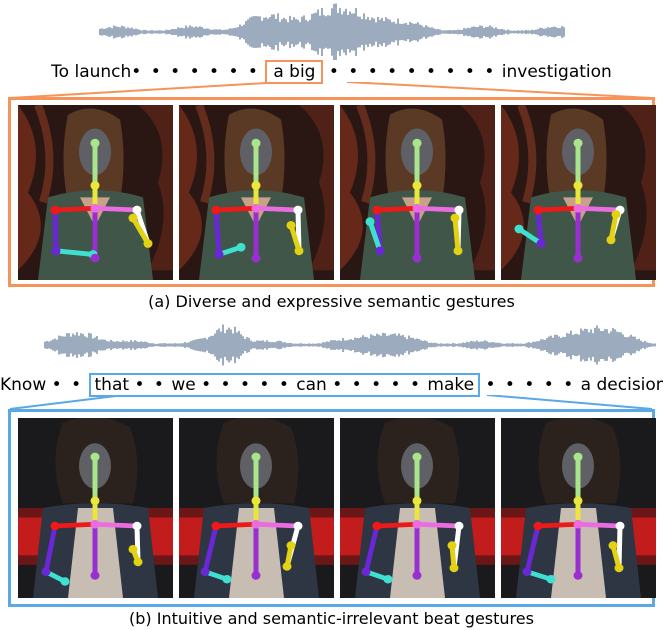 The width and height of the screenshot is (663, 630). Describe the element at coordinates (332, 31) in the screenshot. I see `audio-waveform-a` at that location.